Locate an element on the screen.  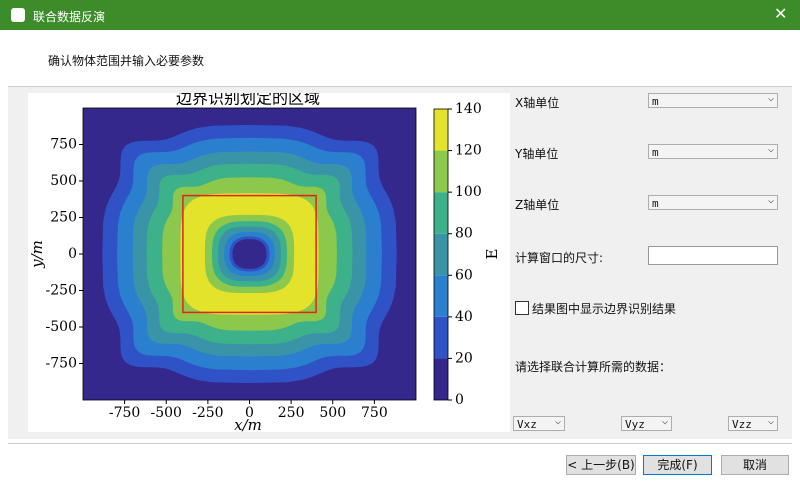
close-button: ✕ is located at coordinates (781, 13).